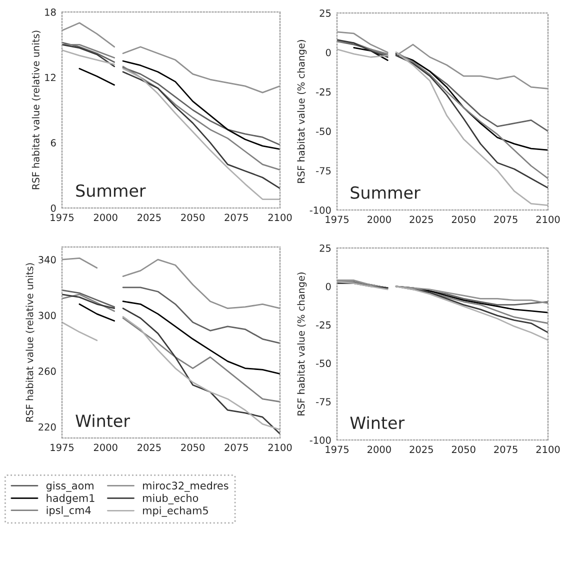 The height and width of the screenshot is (580, 567). What do you see at coordinates (70, 499) in the screenshot?
I see `legend-label: hadgem1` at bounding box center [70, 499].